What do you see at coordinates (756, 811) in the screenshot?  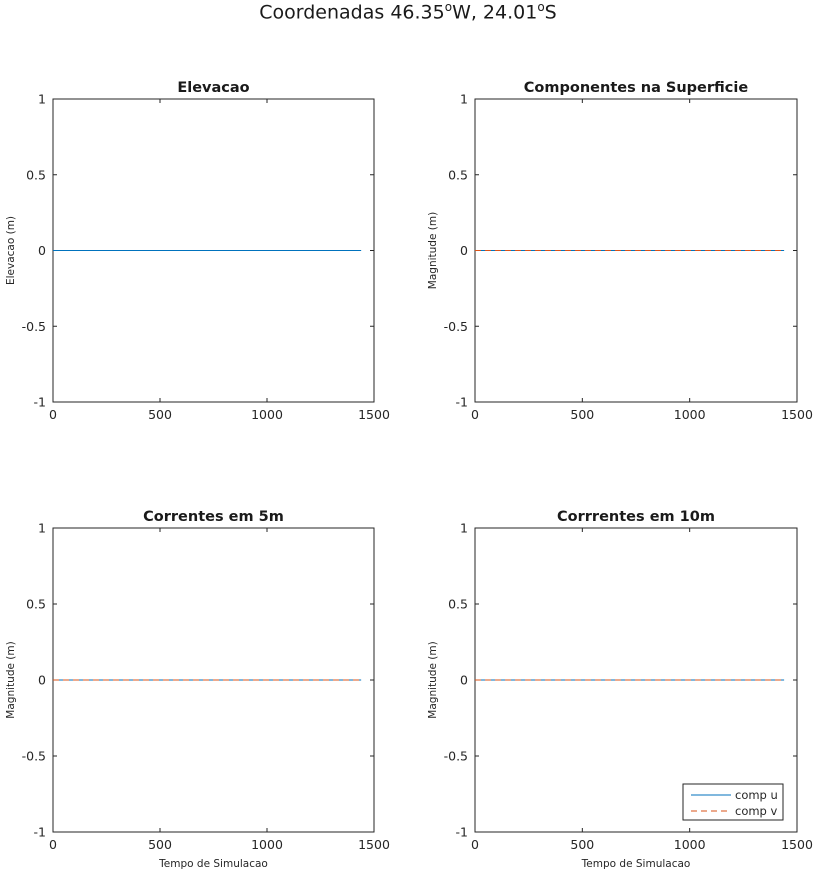 I see `legend-entry-label: comp v` at bounding box center [756, 811].